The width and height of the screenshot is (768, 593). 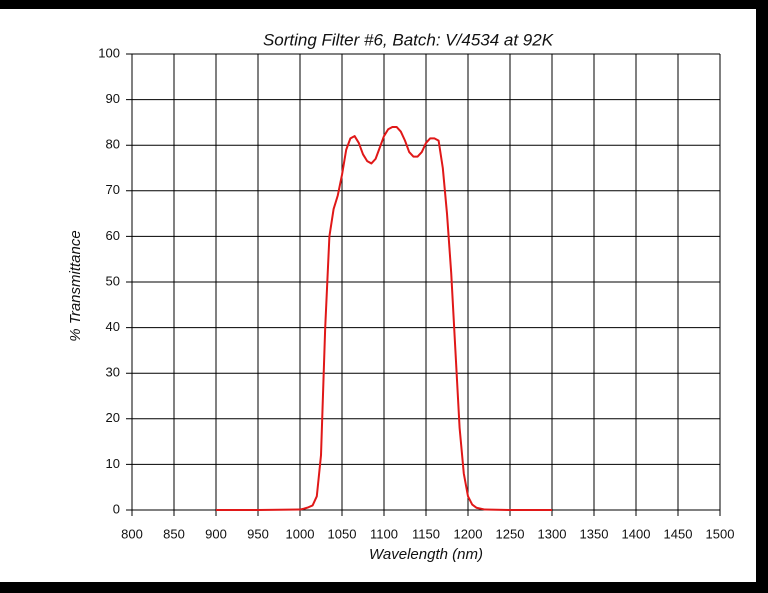 I want to click on y-tick-label: 20, so click(x=113, y=417).